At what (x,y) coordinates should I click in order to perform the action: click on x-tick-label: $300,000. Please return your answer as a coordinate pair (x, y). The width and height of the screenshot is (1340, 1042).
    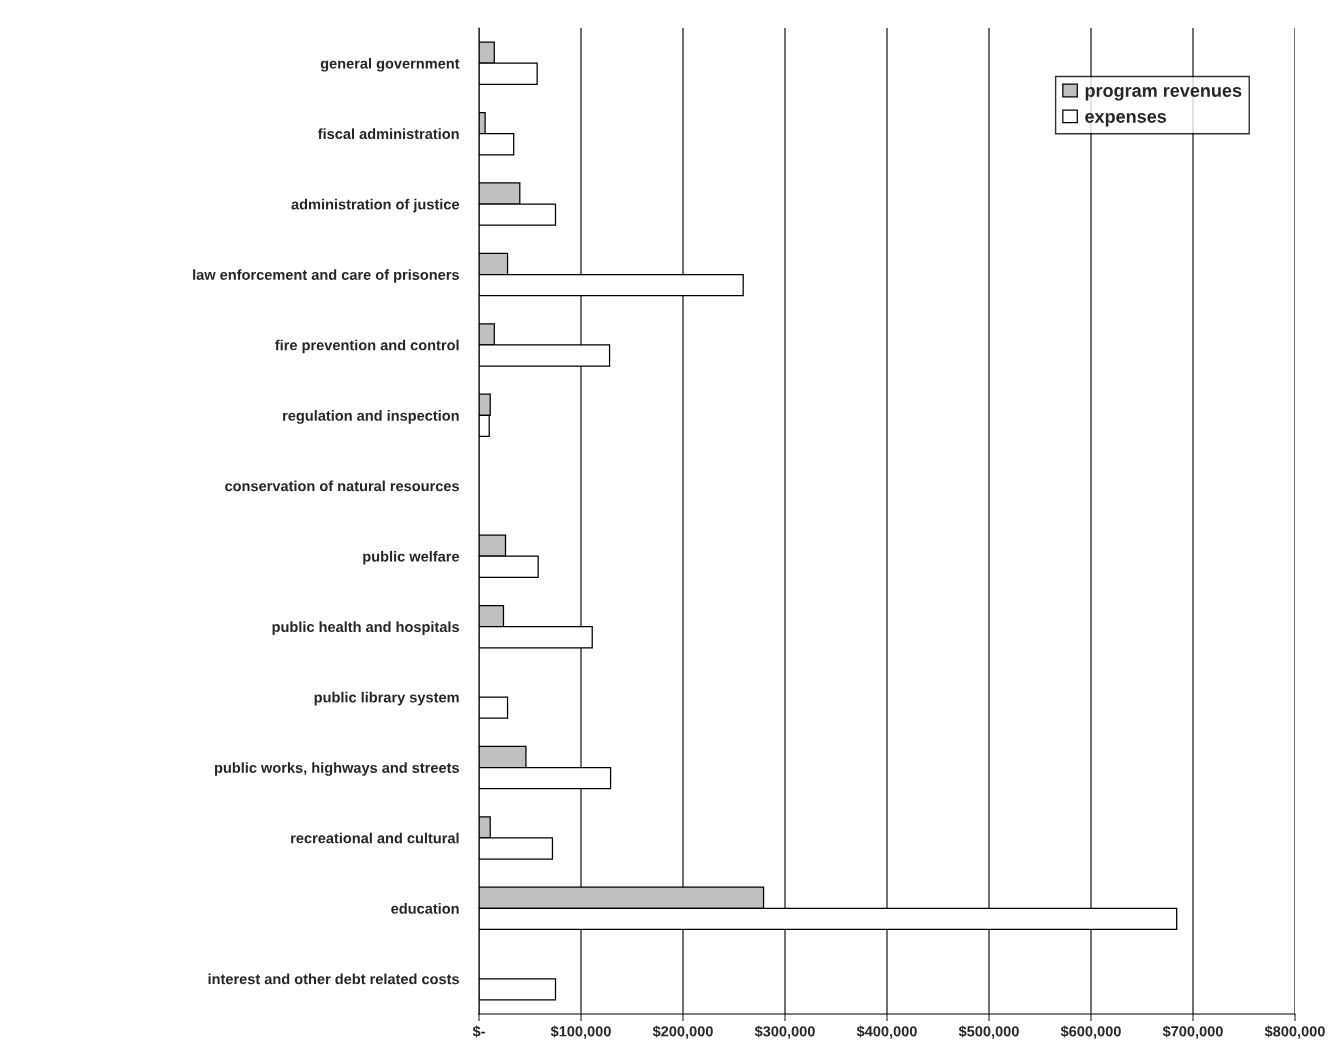
    Looking at the image, I should click on (784, 1032).